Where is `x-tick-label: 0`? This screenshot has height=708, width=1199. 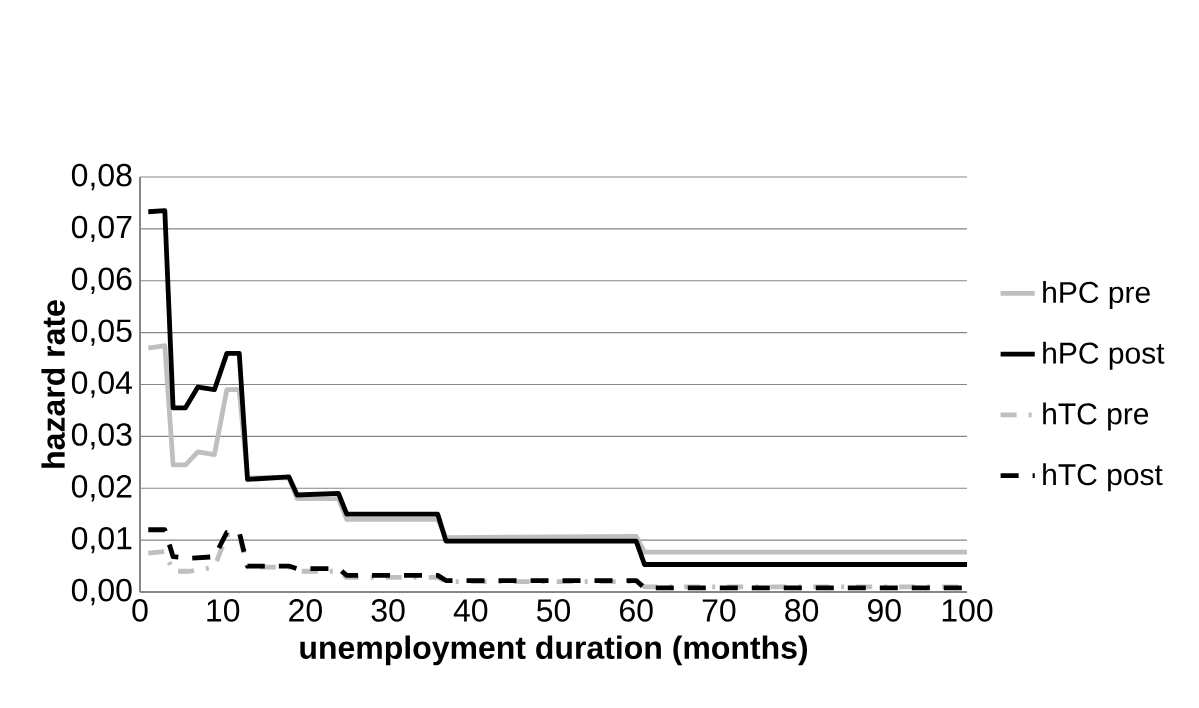 x-tick-label: 0 is located at coordinates (140, 610).